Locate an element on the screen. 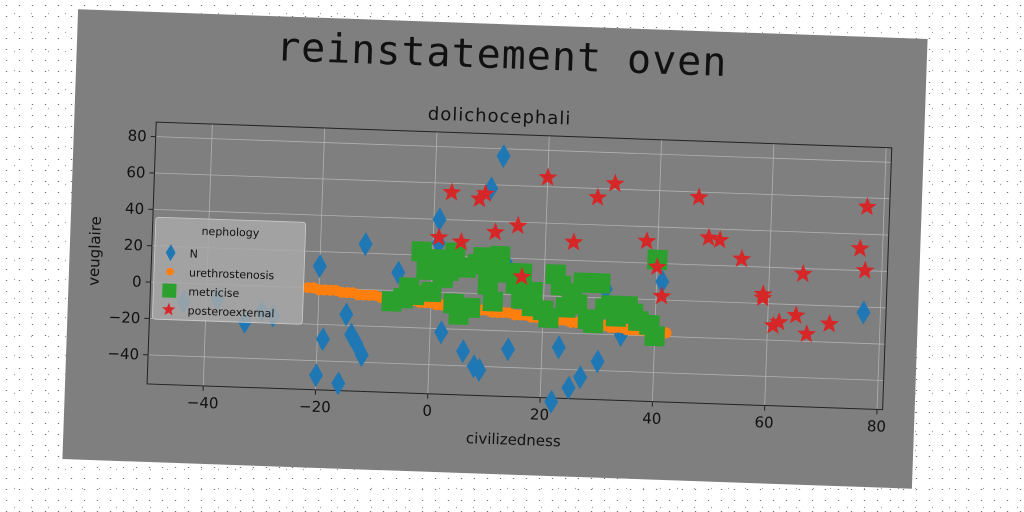 The width and height of the screenshot is (1024, 512). y-tick-label: −40 is located at coordinates (123, 353).